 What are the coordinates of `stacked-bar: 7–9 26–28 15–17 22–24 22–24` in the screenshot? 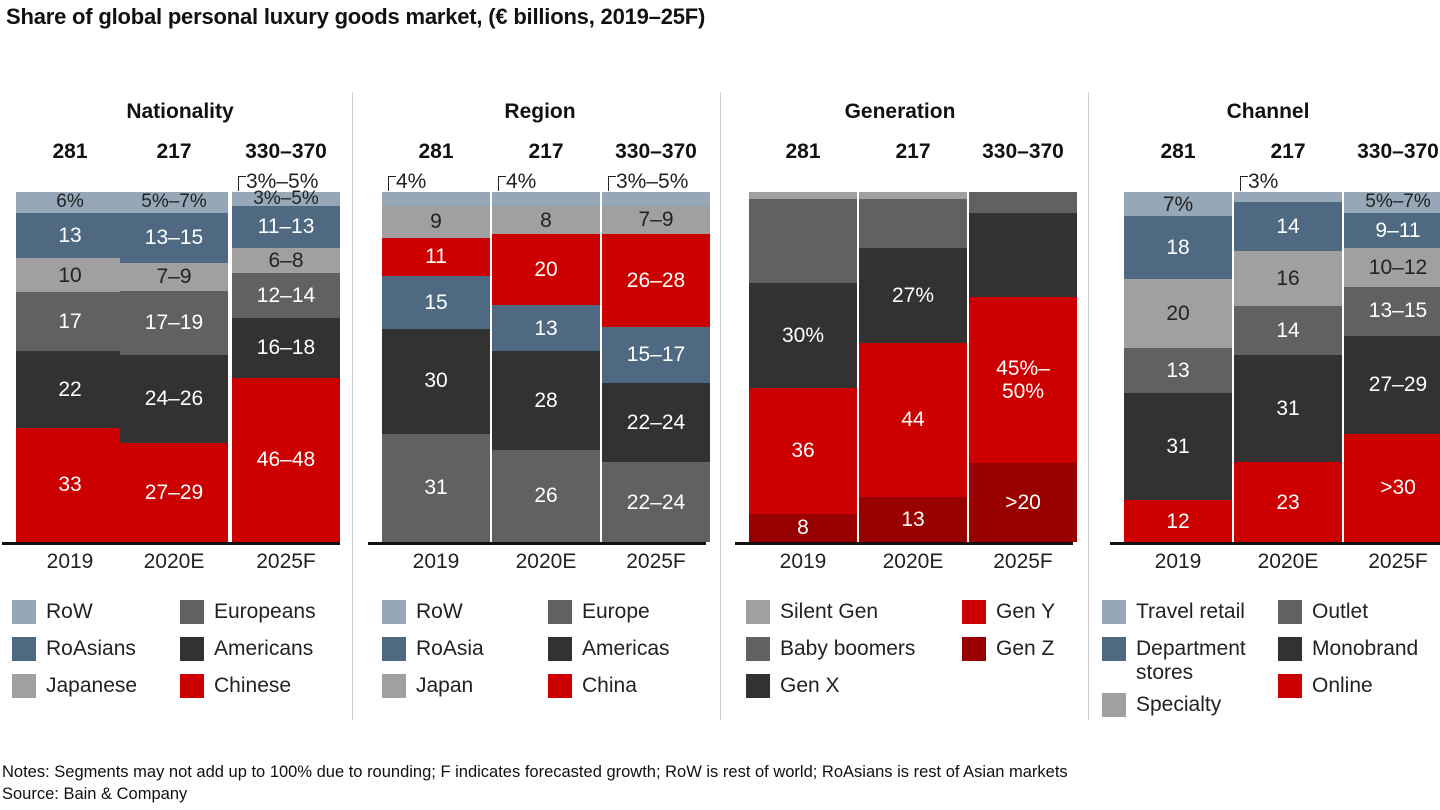 It's located at (656, 367).